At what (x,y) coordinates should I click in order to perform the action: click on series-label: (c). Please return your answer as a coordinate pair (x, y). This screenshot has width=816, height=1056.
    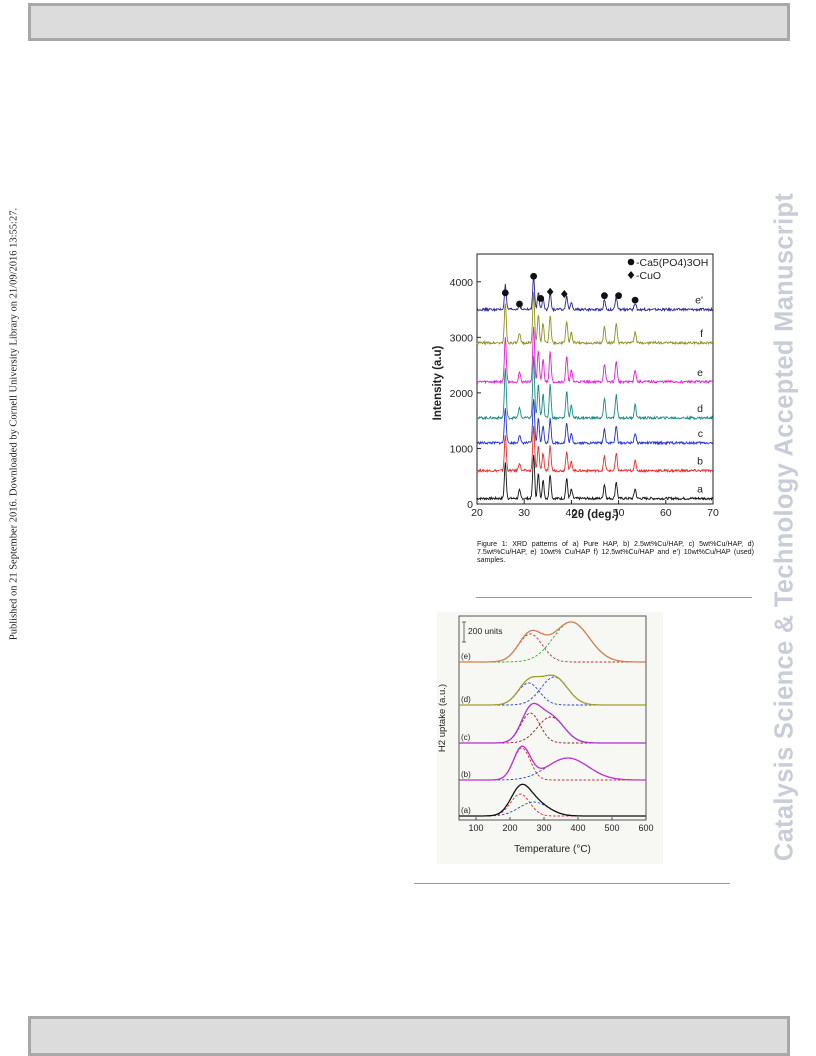
    Looking at the image, I should click on (466, 737).